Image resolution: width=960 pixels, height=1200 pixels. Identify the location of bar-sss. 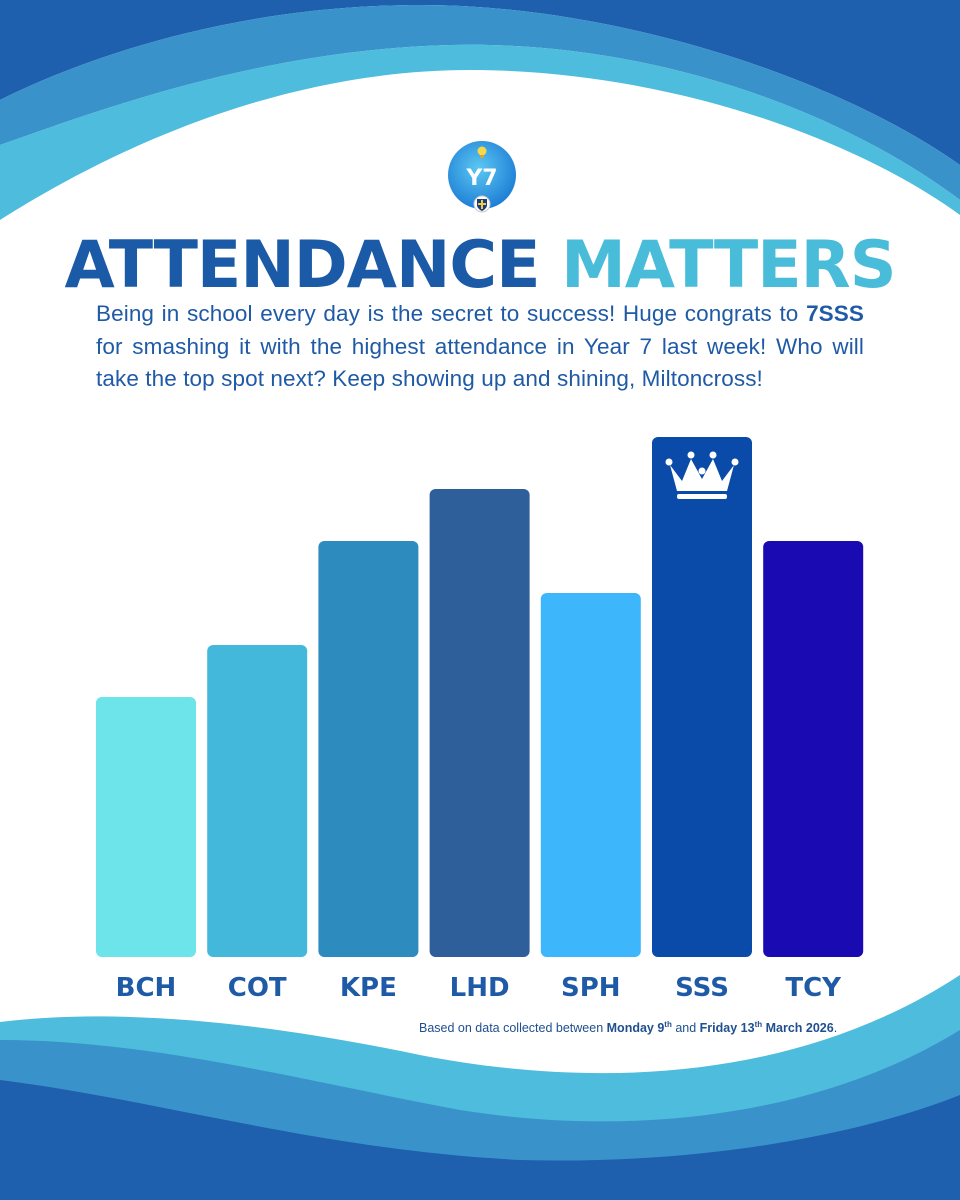
(702, 697).